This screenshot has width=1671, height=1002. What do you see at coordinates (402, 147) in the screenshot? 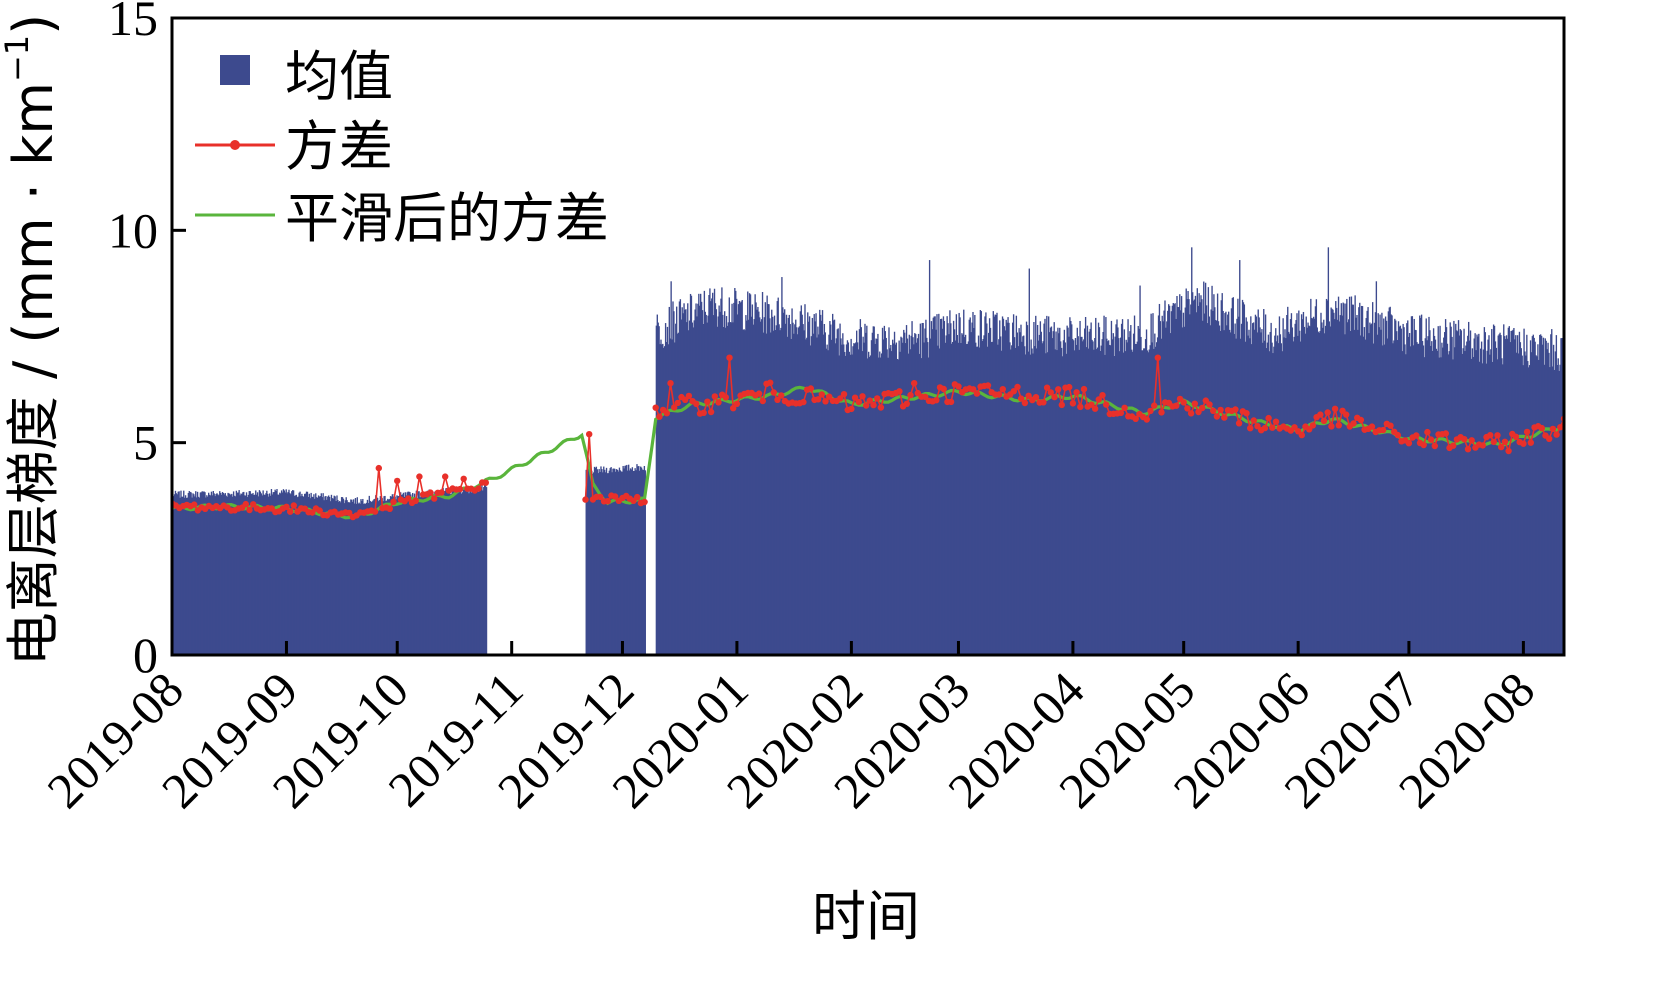
I see `legend: 均值 方差 平滑后的方差` at bounding box center [402, 147].